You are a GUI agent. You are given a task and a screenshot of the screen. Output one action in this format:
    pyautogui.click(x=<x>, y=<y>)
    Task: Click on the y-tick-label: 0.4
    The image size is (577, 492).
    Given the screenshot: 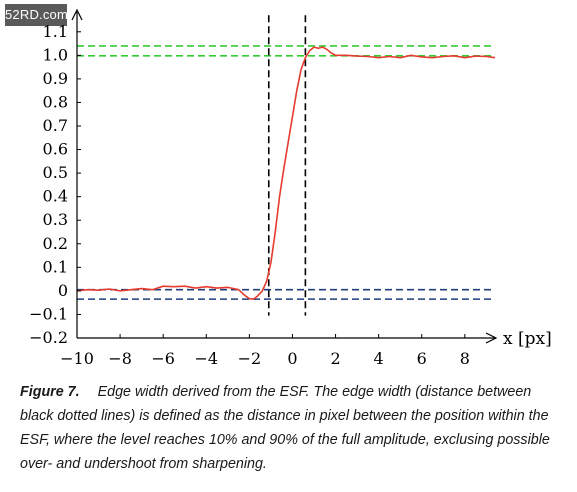 What is the action you would take?
    pyautogui.click(x=55, y=196)
    